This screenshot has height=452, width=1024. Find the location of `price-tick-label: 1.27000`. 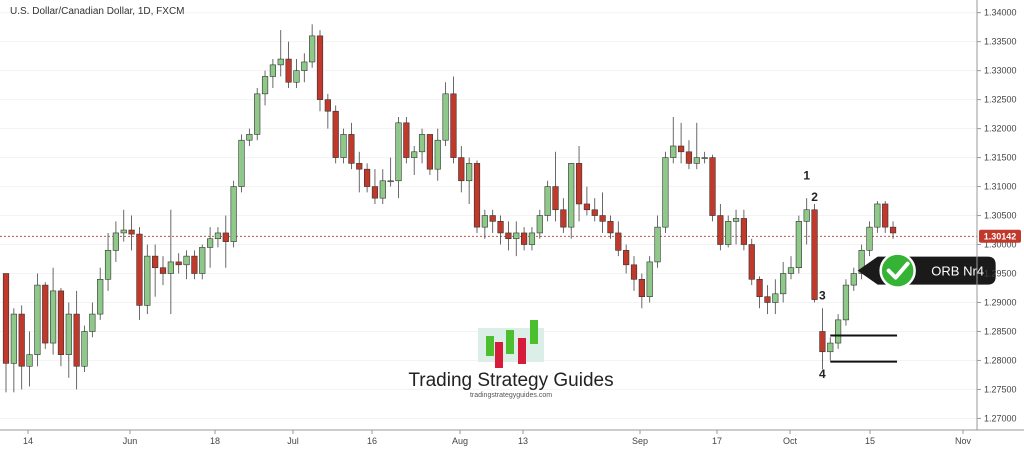

price-tick-label: 1.27000 is located at coordinates (1000, 418).